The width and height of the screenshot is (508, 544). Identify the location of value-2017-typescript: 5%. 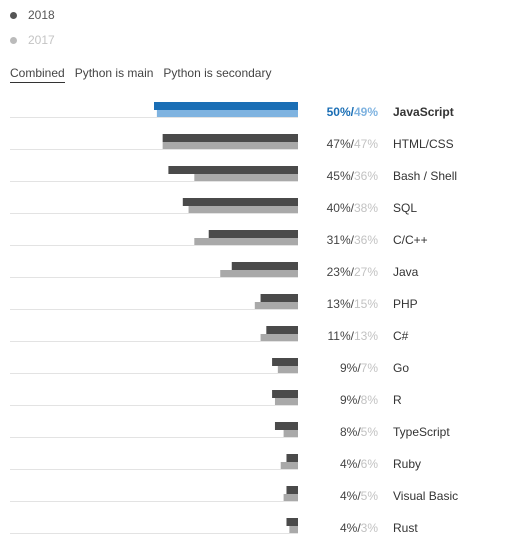
(370, 432).